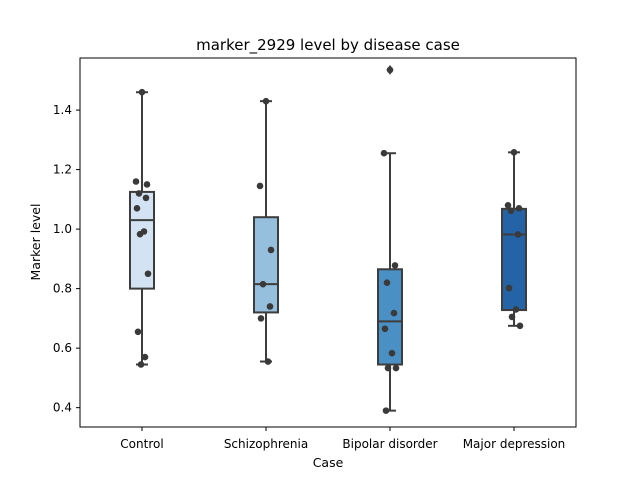  I want to click on y-tick-label: 0.8, so click(62, 289).